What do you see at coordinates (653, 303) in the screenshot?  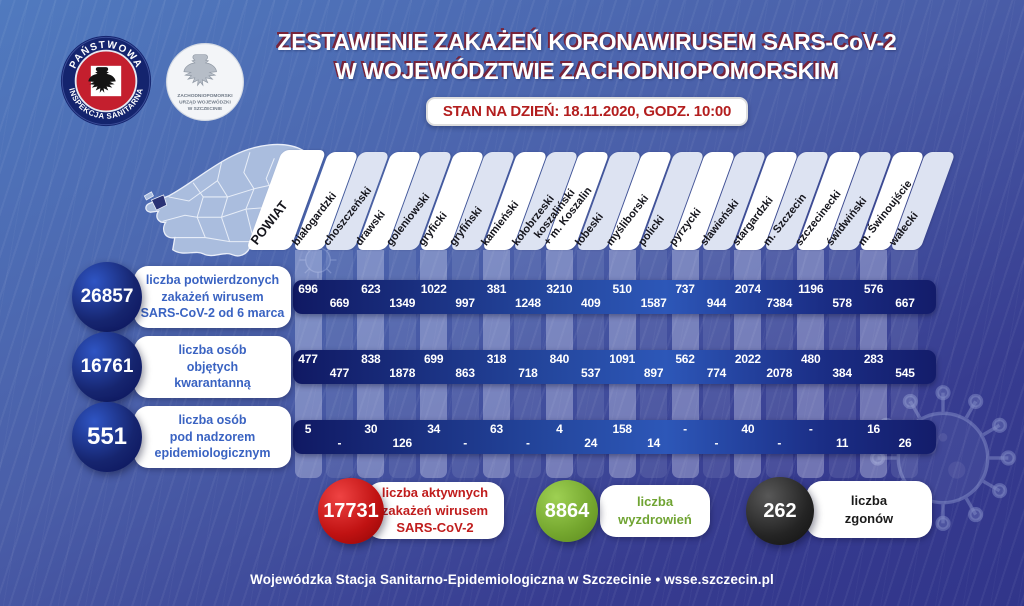 I see `cell-value: 1587` at bounding box center [653, 303].